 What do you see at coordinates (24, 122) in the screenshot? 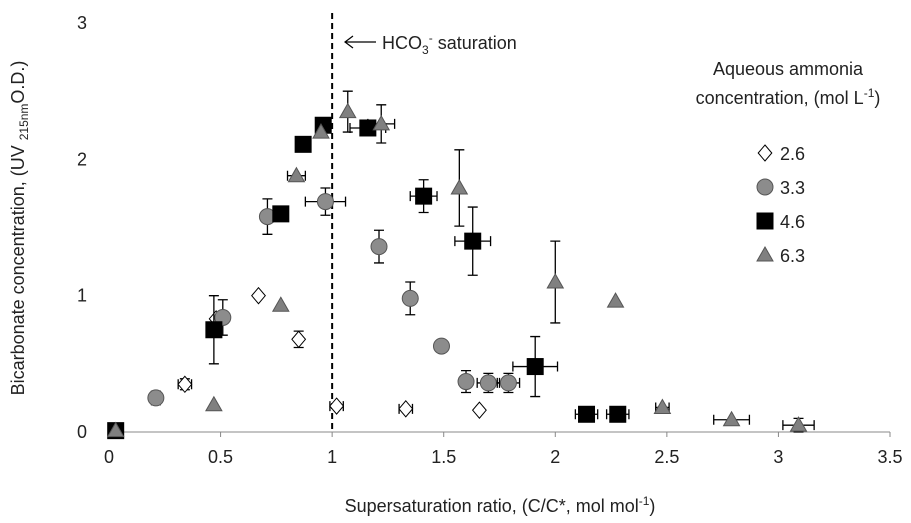
I see `y-label-sub: 215nm` at bounding box center [24, 122].